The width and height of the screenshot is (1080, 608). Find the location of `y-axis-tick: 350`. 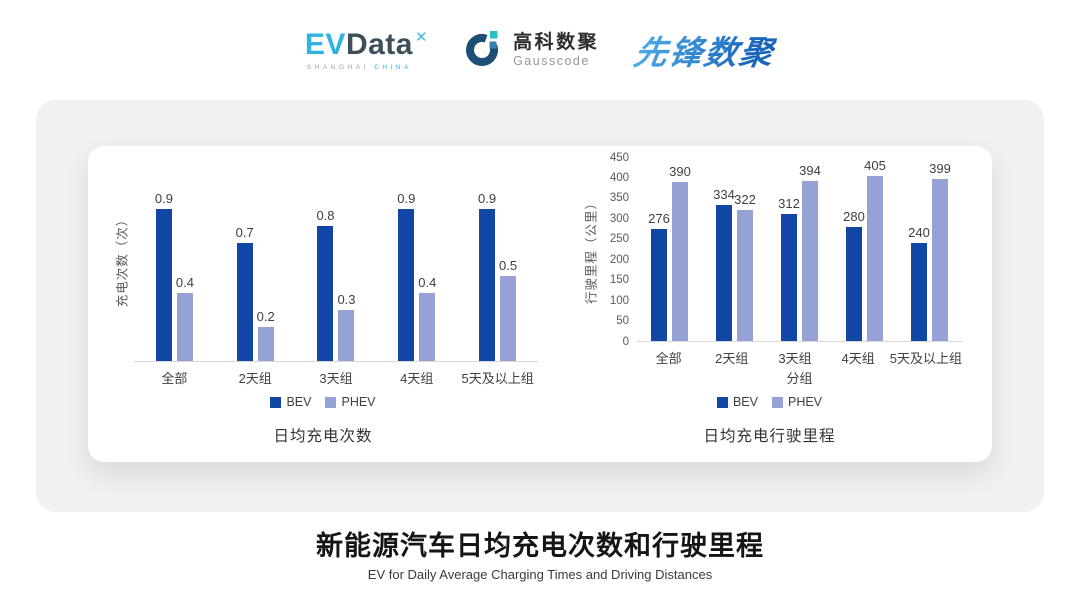

y-axis-tick: 350 is located at coordinates (619, 198).